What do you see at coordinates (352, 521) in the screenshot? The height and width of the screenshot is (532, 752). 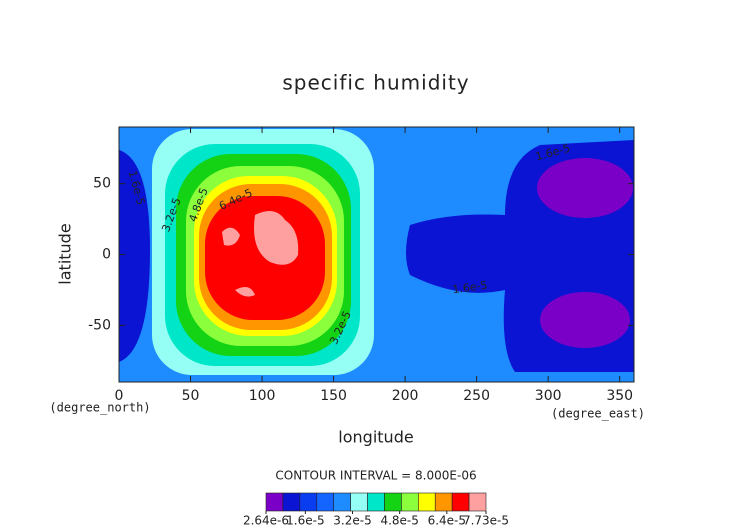 I see `colorbar-tick-label: 3.2e-5` at bounding box center [352, 521].